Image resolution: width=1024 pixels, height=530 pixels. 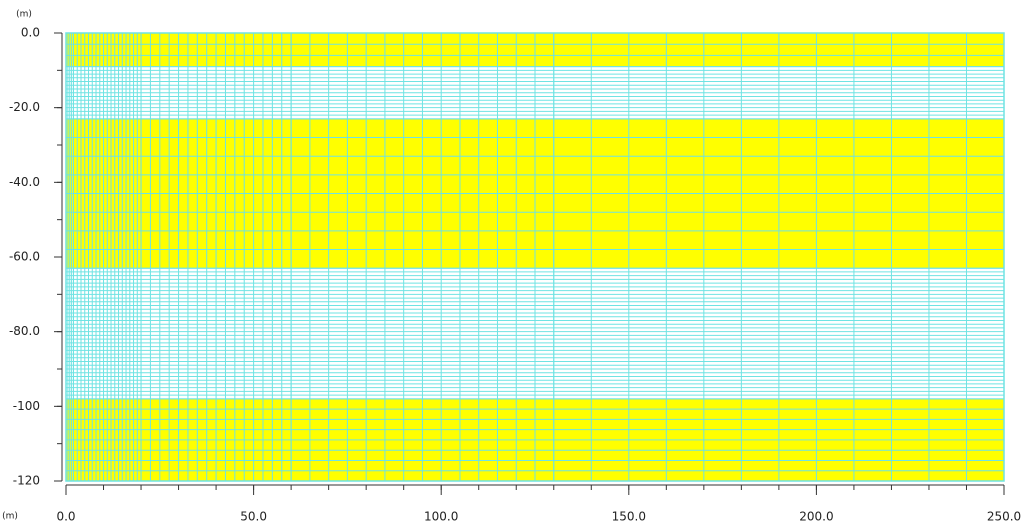 What do you see at coordinates (24, 257) in the screenshot?
I see `y-tick-label: -60.0` at bounding box center [24, 257].